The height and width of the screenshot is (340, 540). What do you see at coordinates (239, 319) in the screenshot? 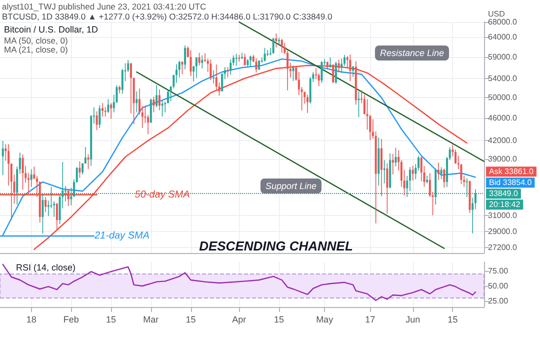
I see `x-tick-label: Apr` at bounding box center [239, 319].